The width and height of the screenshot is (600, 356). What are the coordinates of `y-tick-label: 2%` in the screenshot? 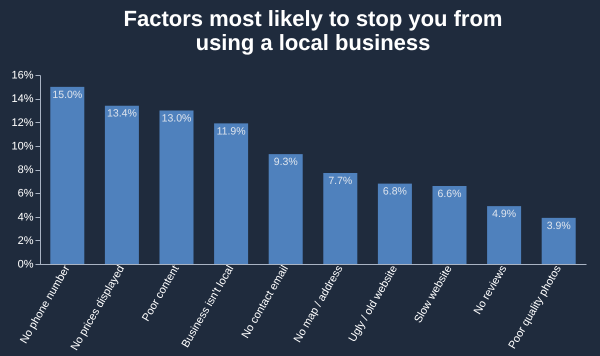 It's located at (26, 240).